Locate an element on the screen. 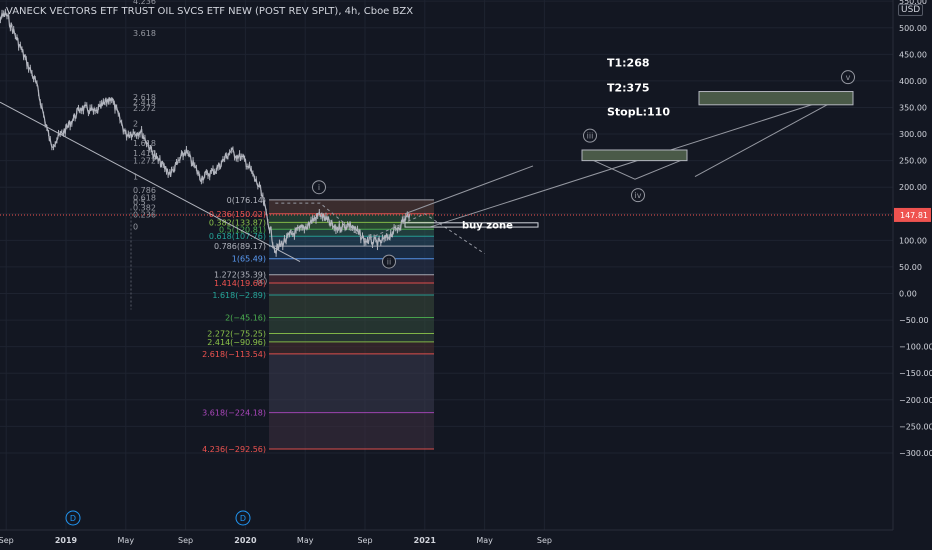 The image size is (932, 550). wave-label: iv is located at coordinates (638, 195).